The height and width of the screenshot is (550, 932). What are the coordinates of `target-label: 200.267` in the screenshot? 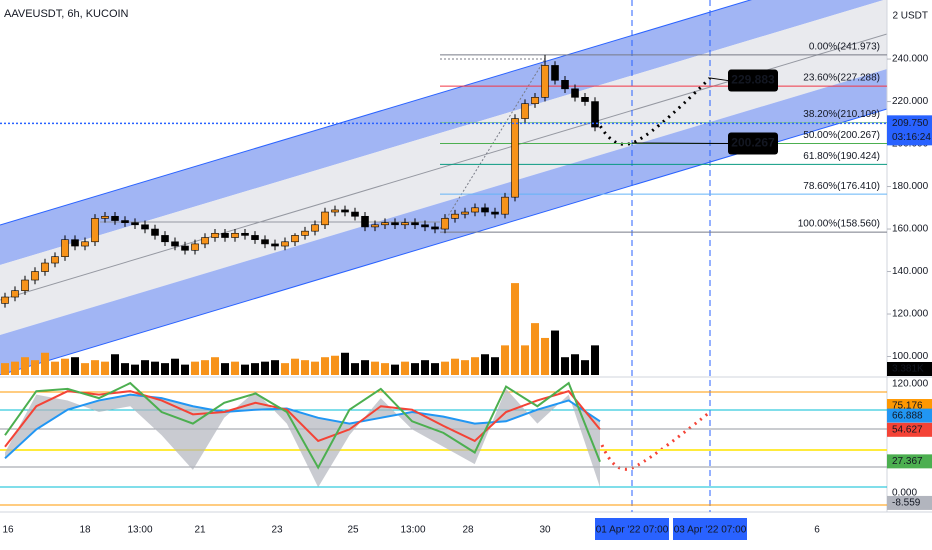 It's located at (753, 143).